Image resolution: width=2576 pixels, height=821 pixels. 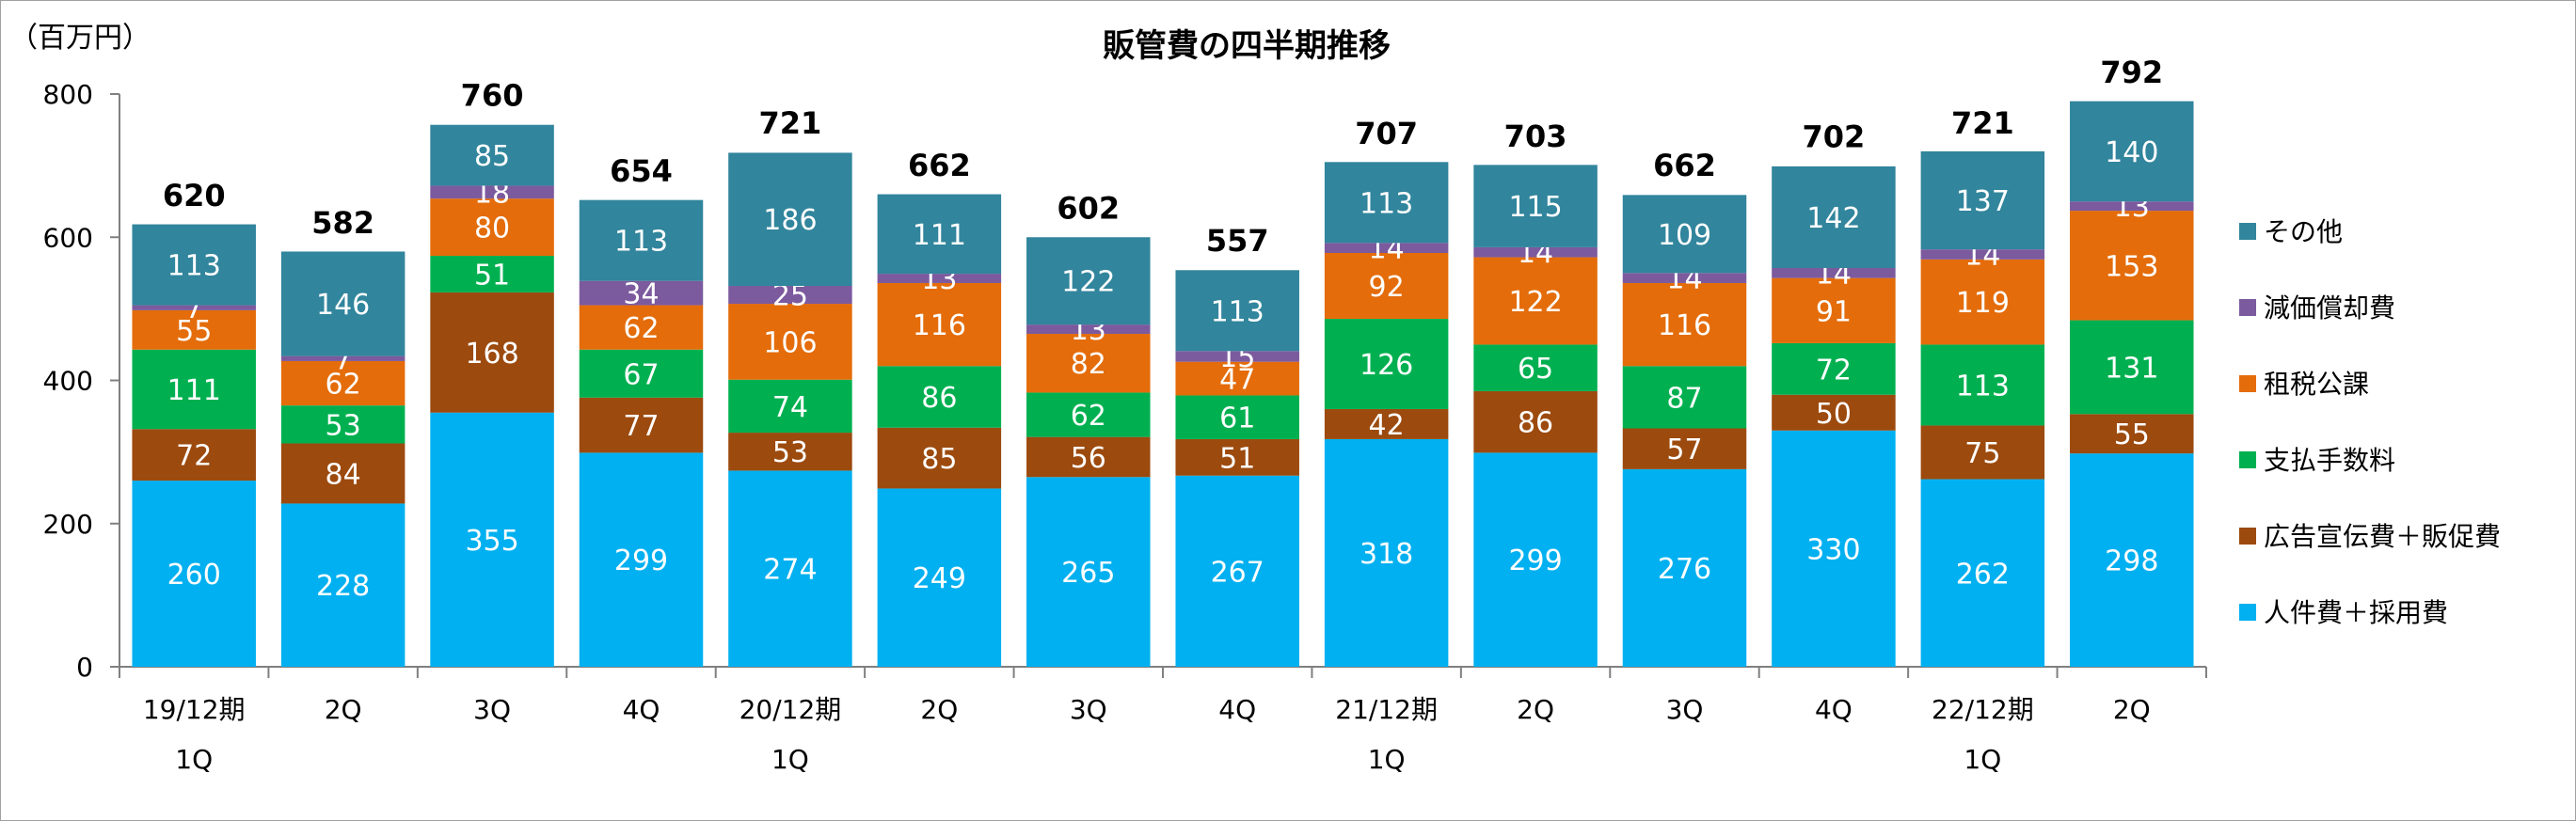 What do you see at coordinates (790, 220) in the screenshot?
I see `segment-data-label: 186` at bounding box center [790, 220].